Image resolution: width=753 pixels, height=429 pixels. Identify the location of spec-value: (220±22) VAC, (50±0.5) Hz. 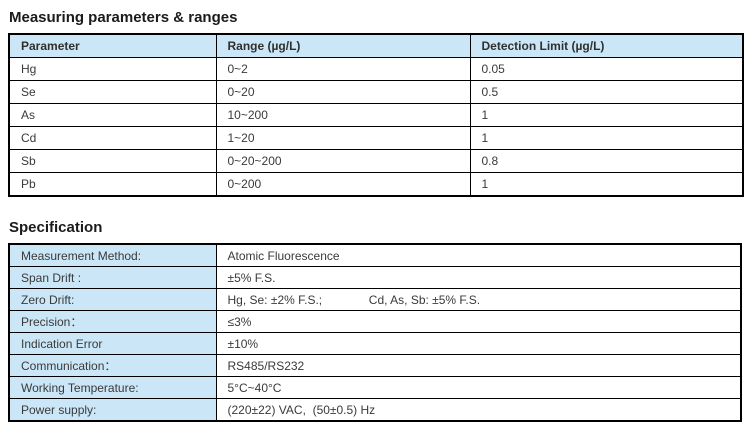
(478, 410).